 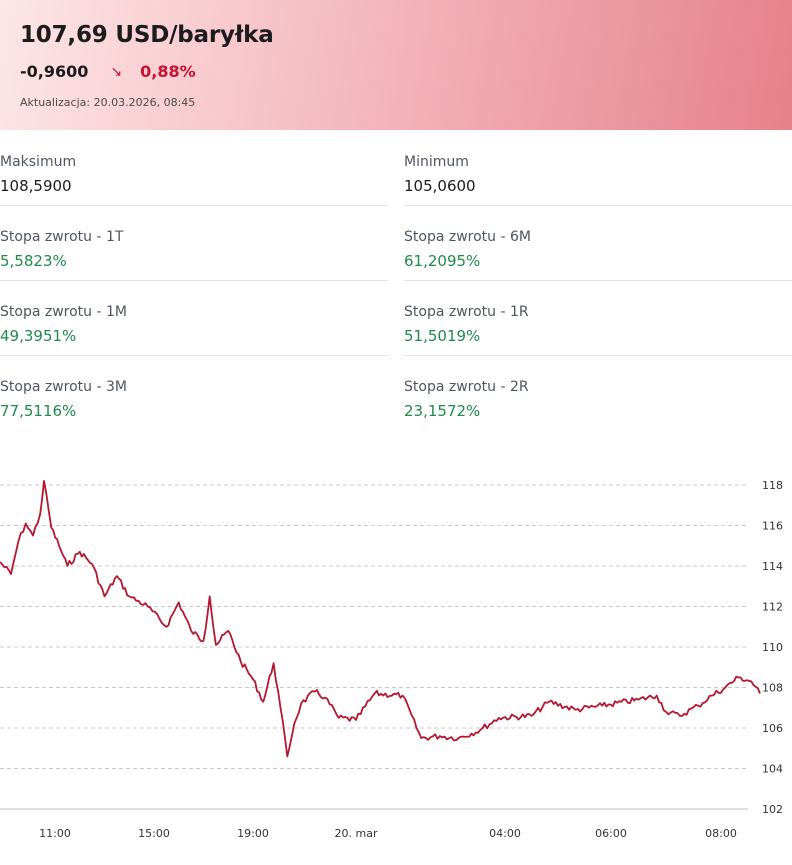 I want to click on x-tick-label: 19:00, so click(x=253, y=833).